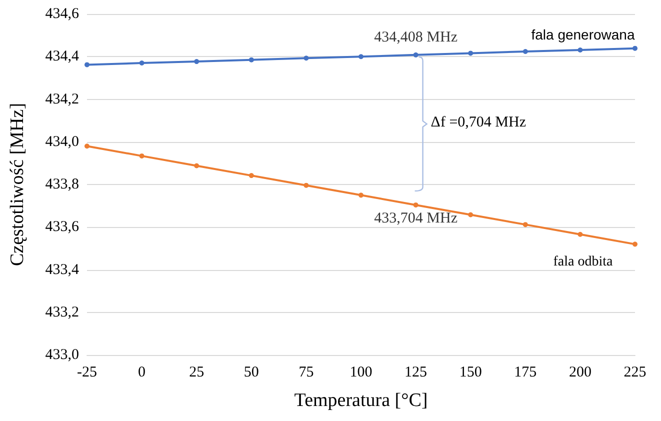 The height and width of the screenshot is (421, 661). Describe the element at coordinates (62, 312) in the screenshot. I see `y-tick-label: 433,2` at that location.